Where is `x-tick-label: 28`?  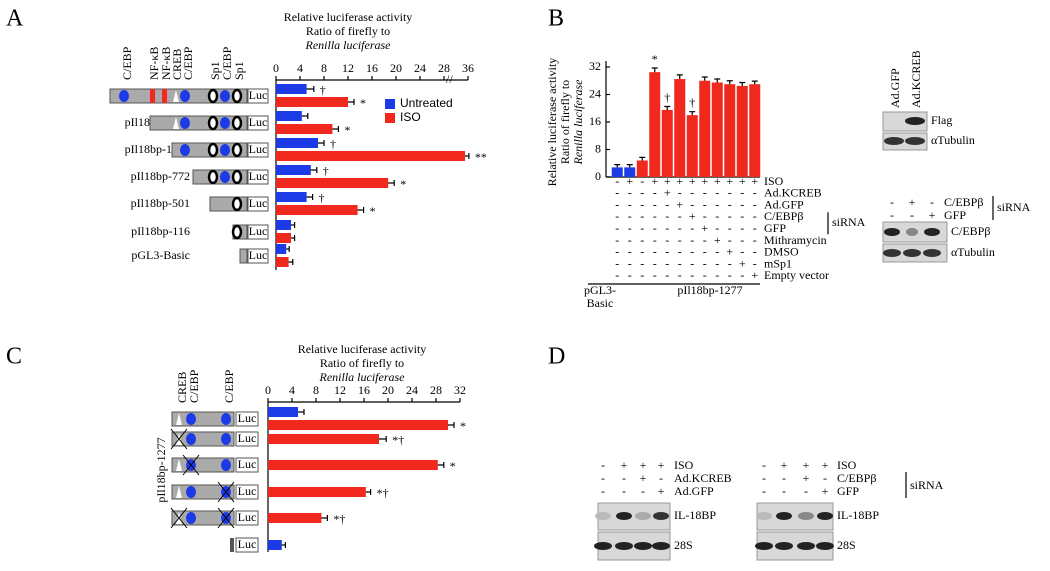 x-tick-label: 28 is located at coordinates (436, 390).